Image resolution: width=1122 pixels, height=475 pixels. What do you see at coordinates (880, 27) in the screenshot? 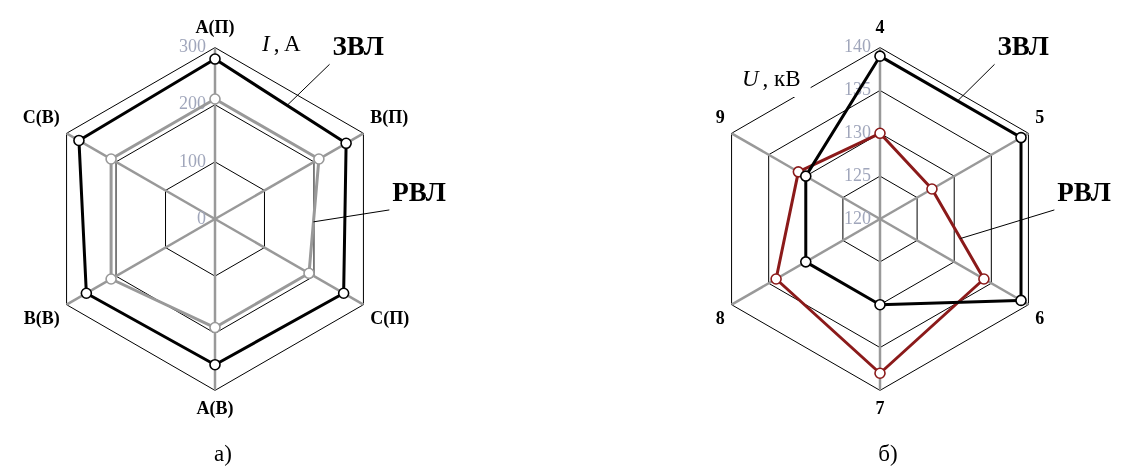
I see `spoke-label: 4` at bounding box center [880, 27].